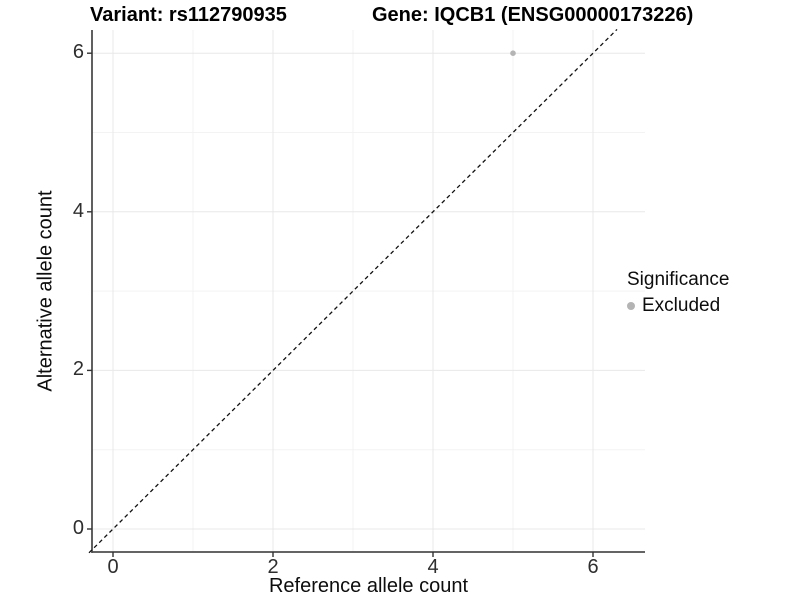 Image resolution: width=800 pixels, height=600 pixels. Describe the element at coordinates (593, 567) in the screenshot. I see `x-axis-tick-label: 6` at that location.